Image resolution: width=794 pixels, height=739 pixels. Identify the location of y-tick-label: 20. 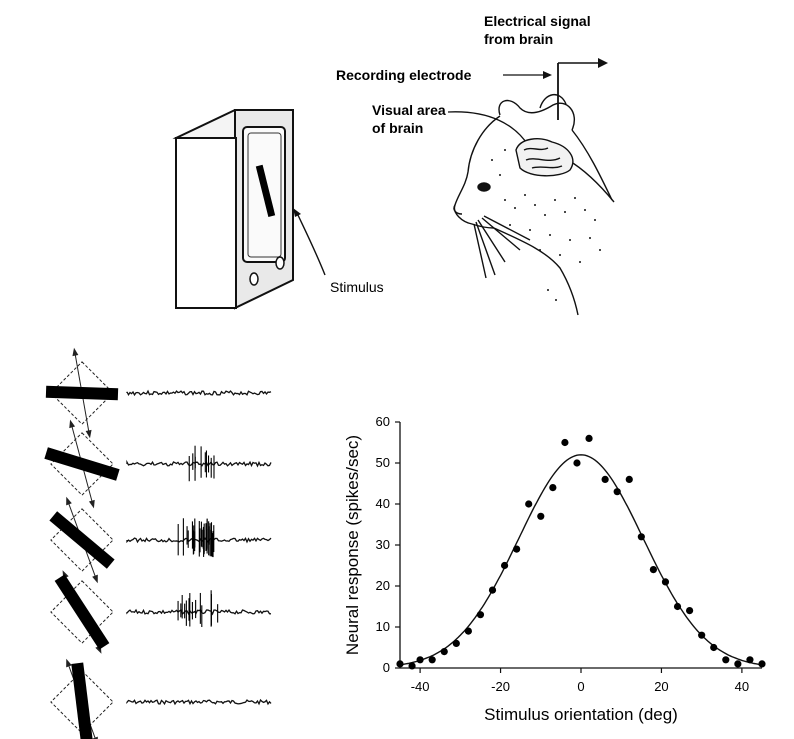
(383, 585).